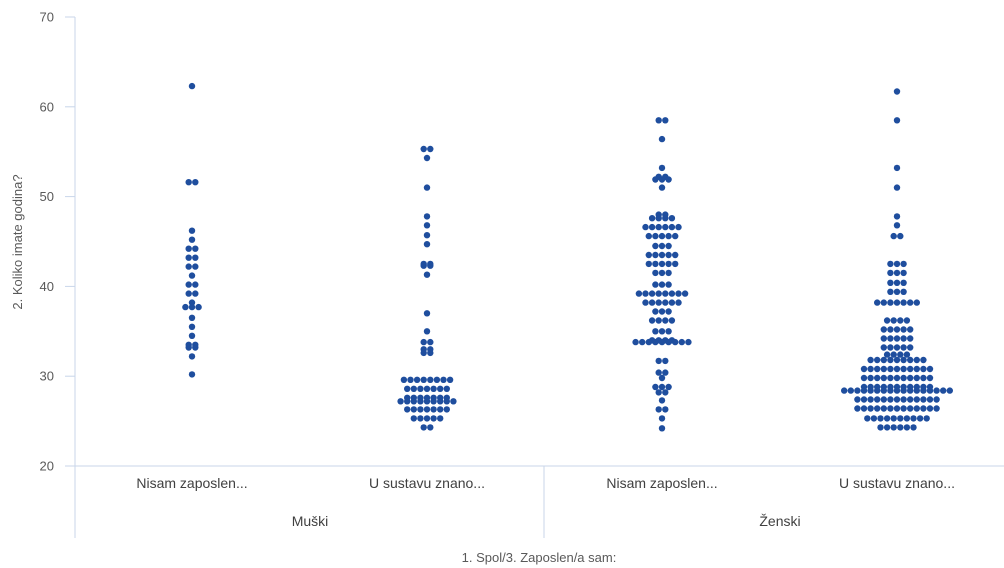 The width and height of the screenshot is (1004, 568). What do you see at coordinates (47, 376) in the screenshot?
I see `y-tick-label: 30` at bounding box center [47, 376].